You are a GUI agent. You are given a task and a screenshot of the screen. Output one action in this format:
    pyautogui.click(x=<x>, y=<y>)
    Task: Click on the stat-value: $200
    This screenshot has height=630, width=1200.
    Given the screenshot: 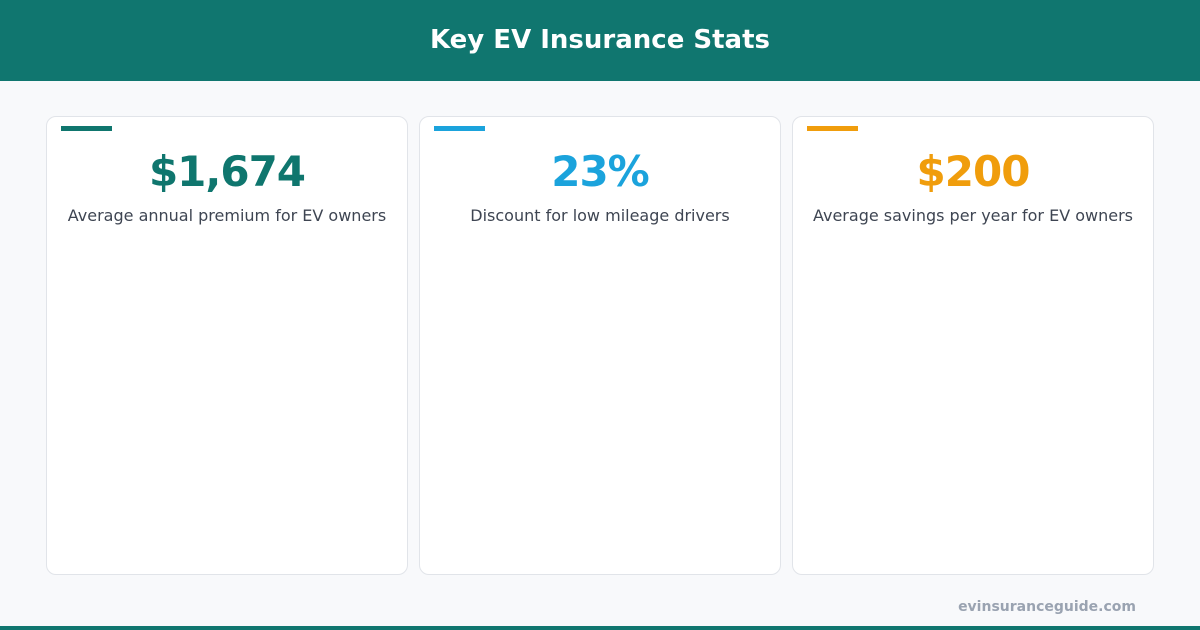 What is the action you would take?
    pyautogui.click(x=973, y=171)
    